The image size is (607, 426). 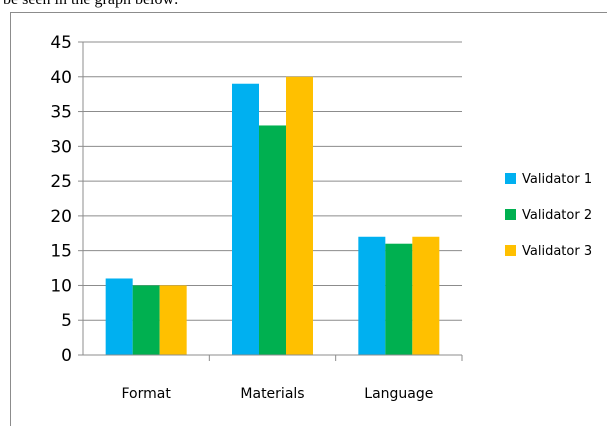 I want to click on y-tick-label: 20, so click(x=61, y=217).